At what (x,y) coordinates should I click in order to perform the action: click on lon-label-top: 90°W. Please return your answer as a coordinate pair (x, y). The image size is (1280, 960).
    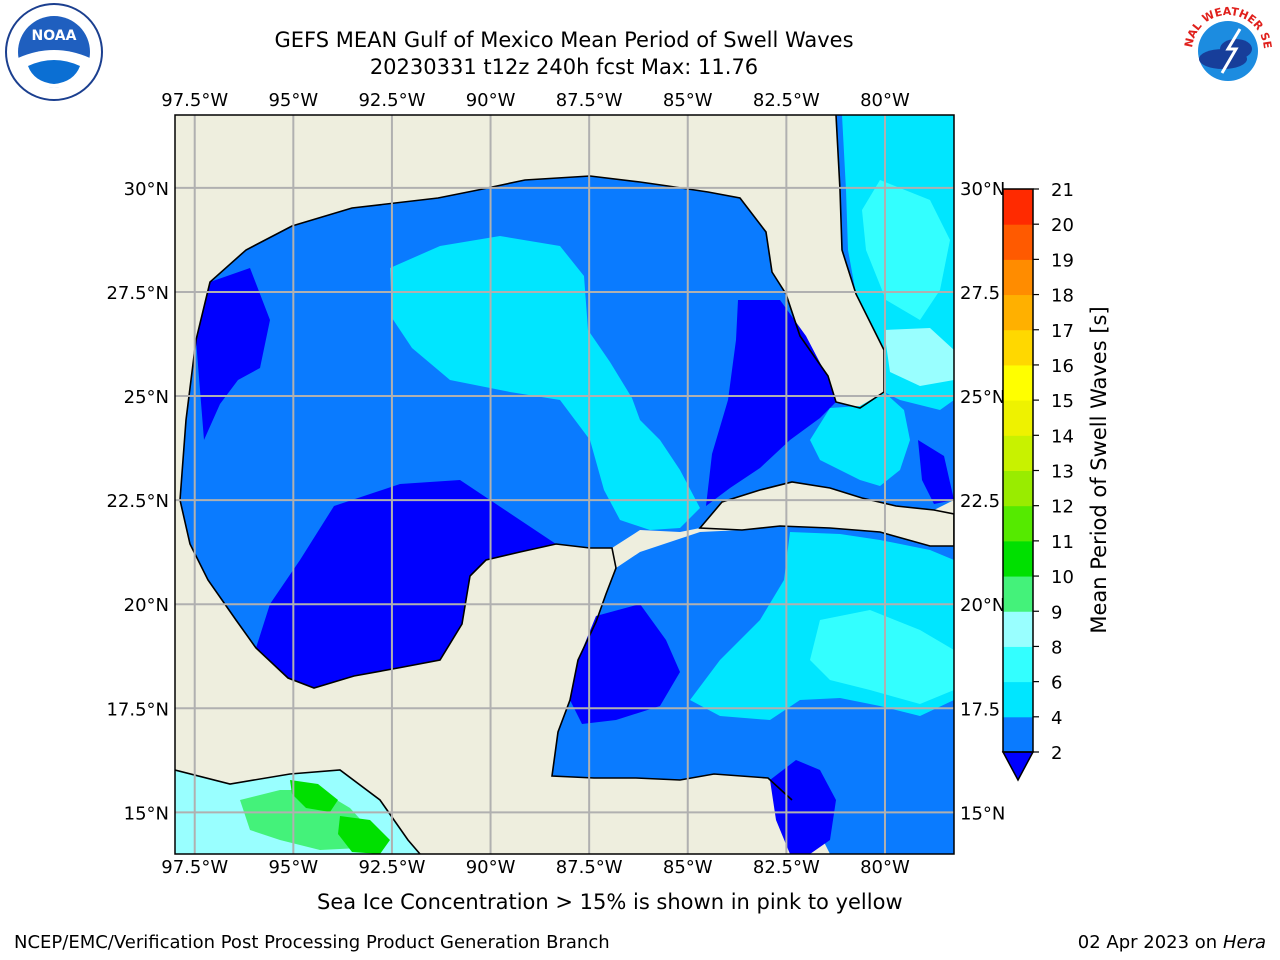
    Looking at the image, I should click on (491, 100).